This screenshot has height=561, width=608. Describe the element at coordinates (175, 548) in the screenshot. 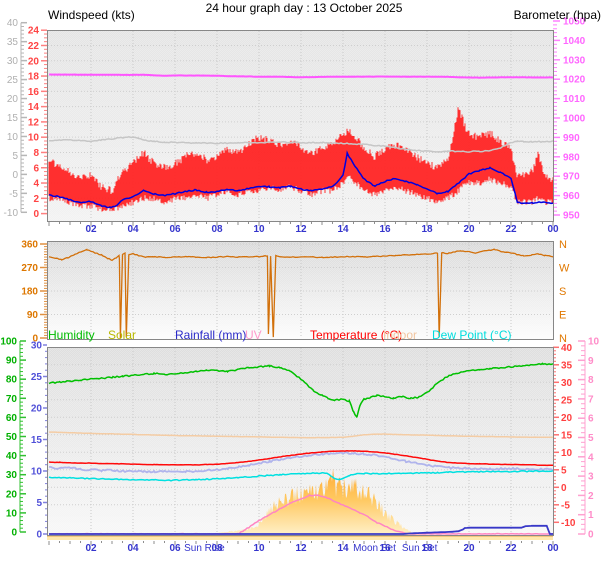

I see `svg-text: 06` at that location.